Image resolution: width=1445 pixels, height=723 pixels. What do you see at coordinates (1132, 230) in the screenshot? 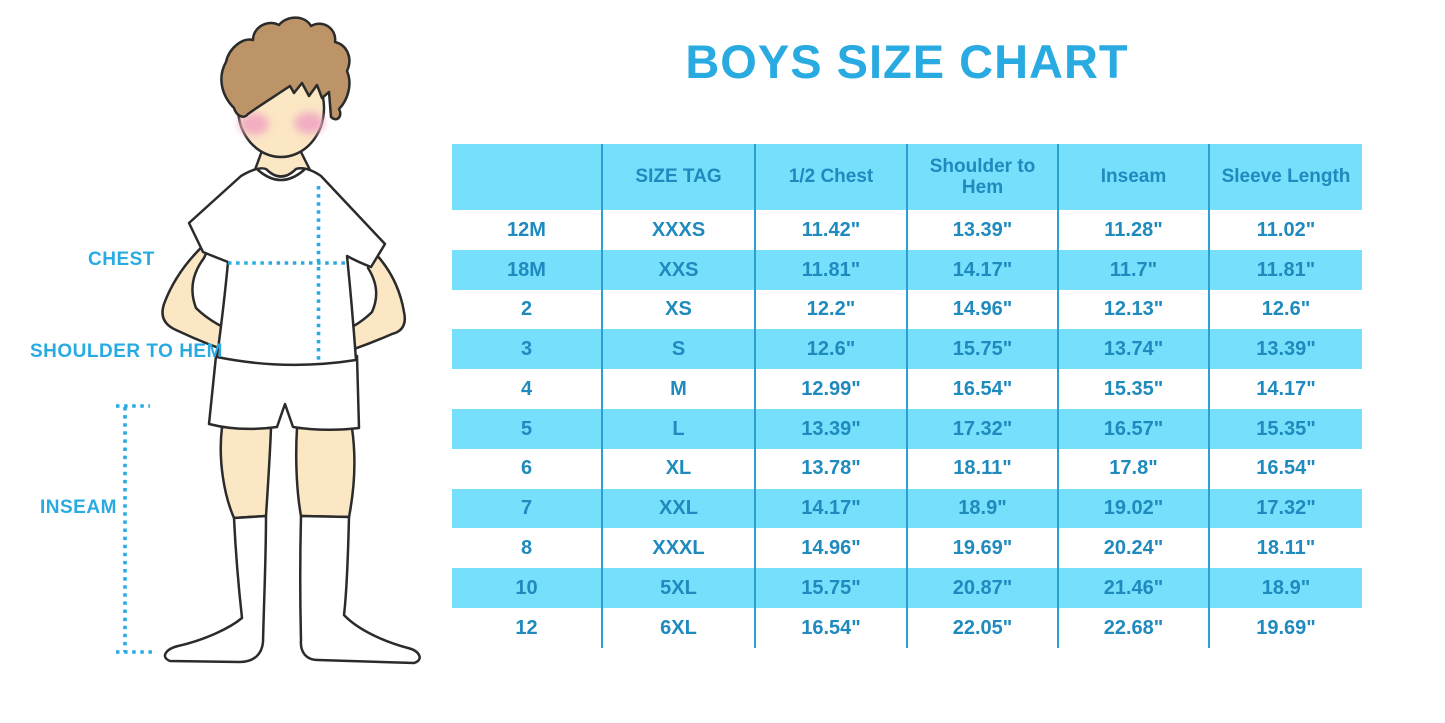
I see `measurement-cell: 11.28"` at bounding box center [1132, 230].